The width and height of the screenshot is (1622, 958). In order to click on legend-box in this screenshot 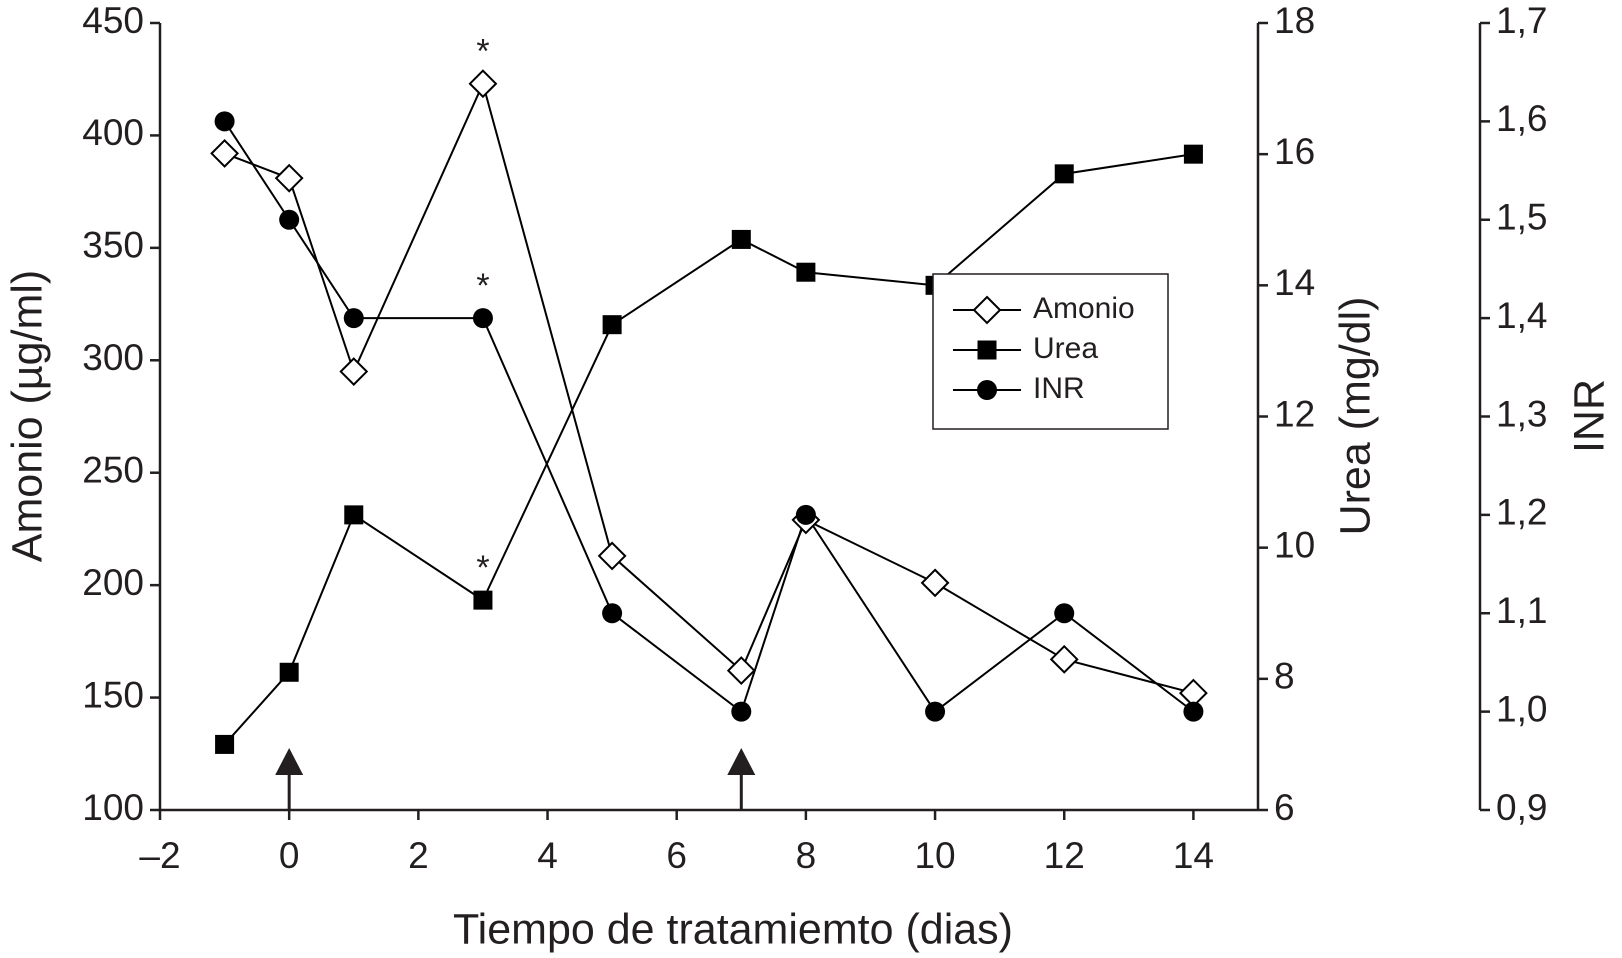, I will do `click(1050, 351)`.